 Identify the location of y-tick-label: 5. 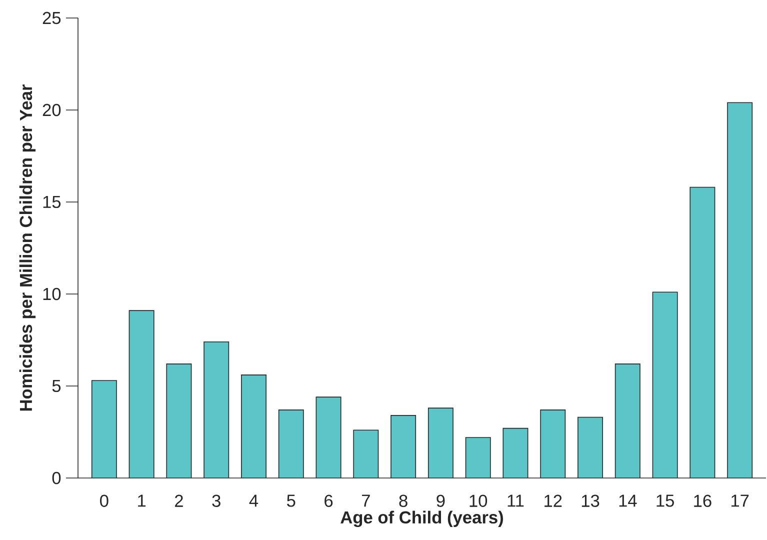
(56, 386).